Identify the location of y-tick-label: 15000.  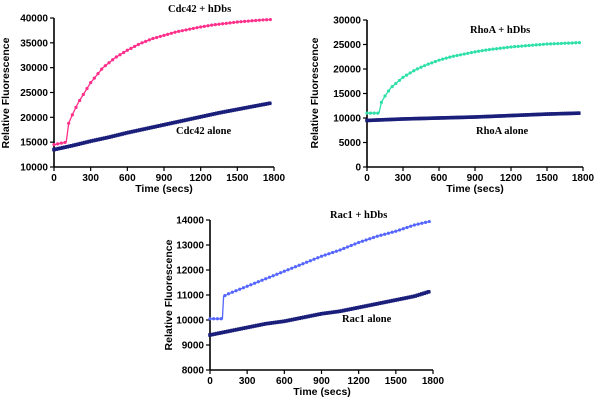
(34, 143).